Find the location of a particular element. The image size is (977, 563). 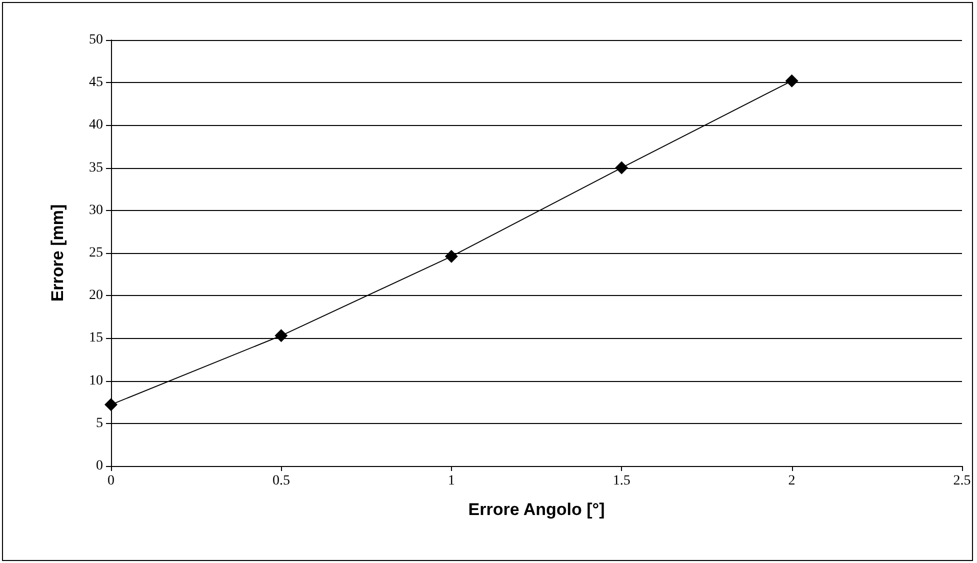

x-tick-label: 2 is located at coordinates (792, 481).